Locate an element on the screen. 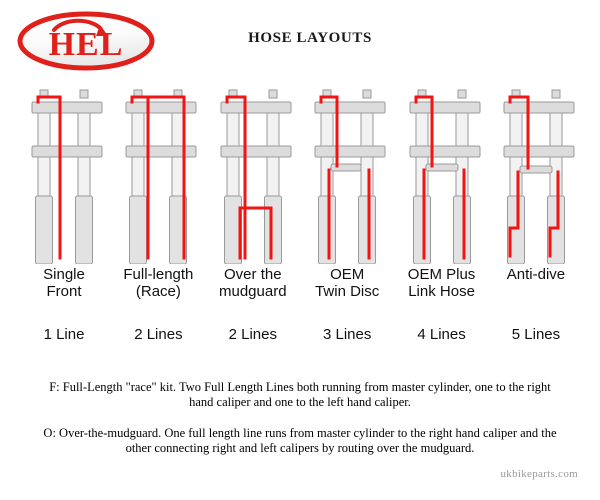 The height and width of the screenshot is (500, 600). diagram-label-single-front: Single Front is located at coordinates (64, 289).